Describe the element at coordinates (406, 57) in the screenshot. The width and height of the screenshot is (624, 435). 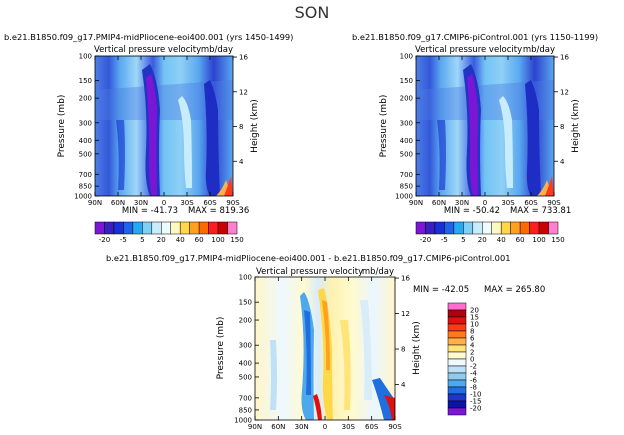
I see `y-tick-label: 100` at that location.